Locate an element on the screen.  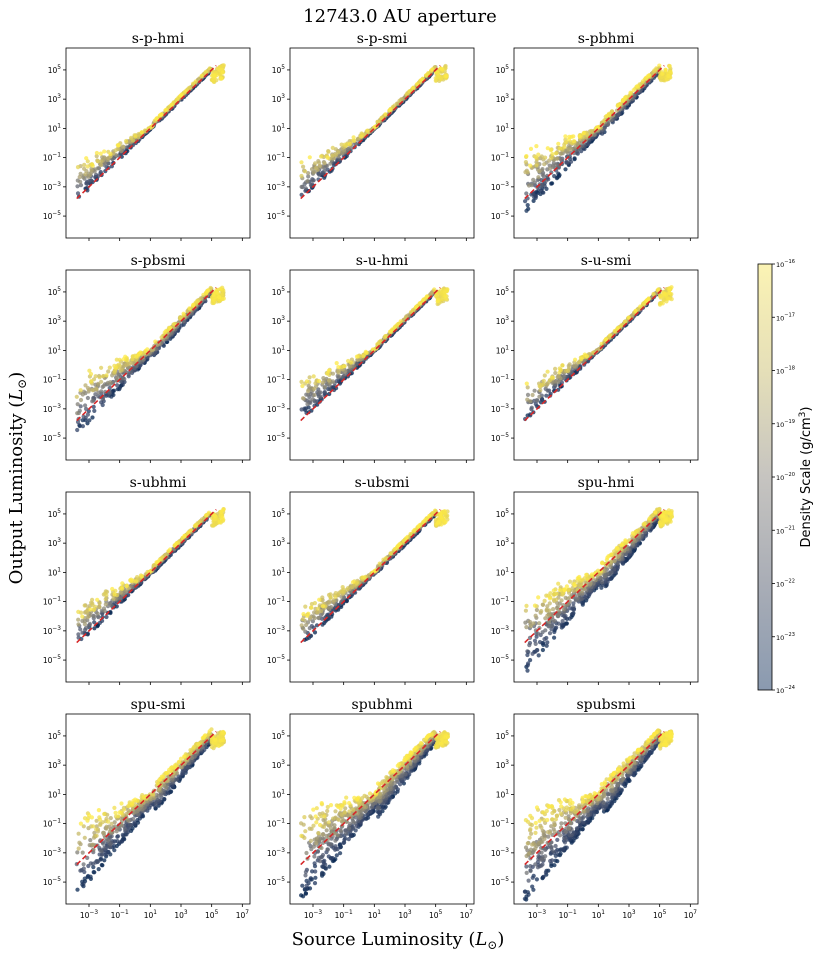
panel-title: s-ubsmi is located at coordinates (382, 483).